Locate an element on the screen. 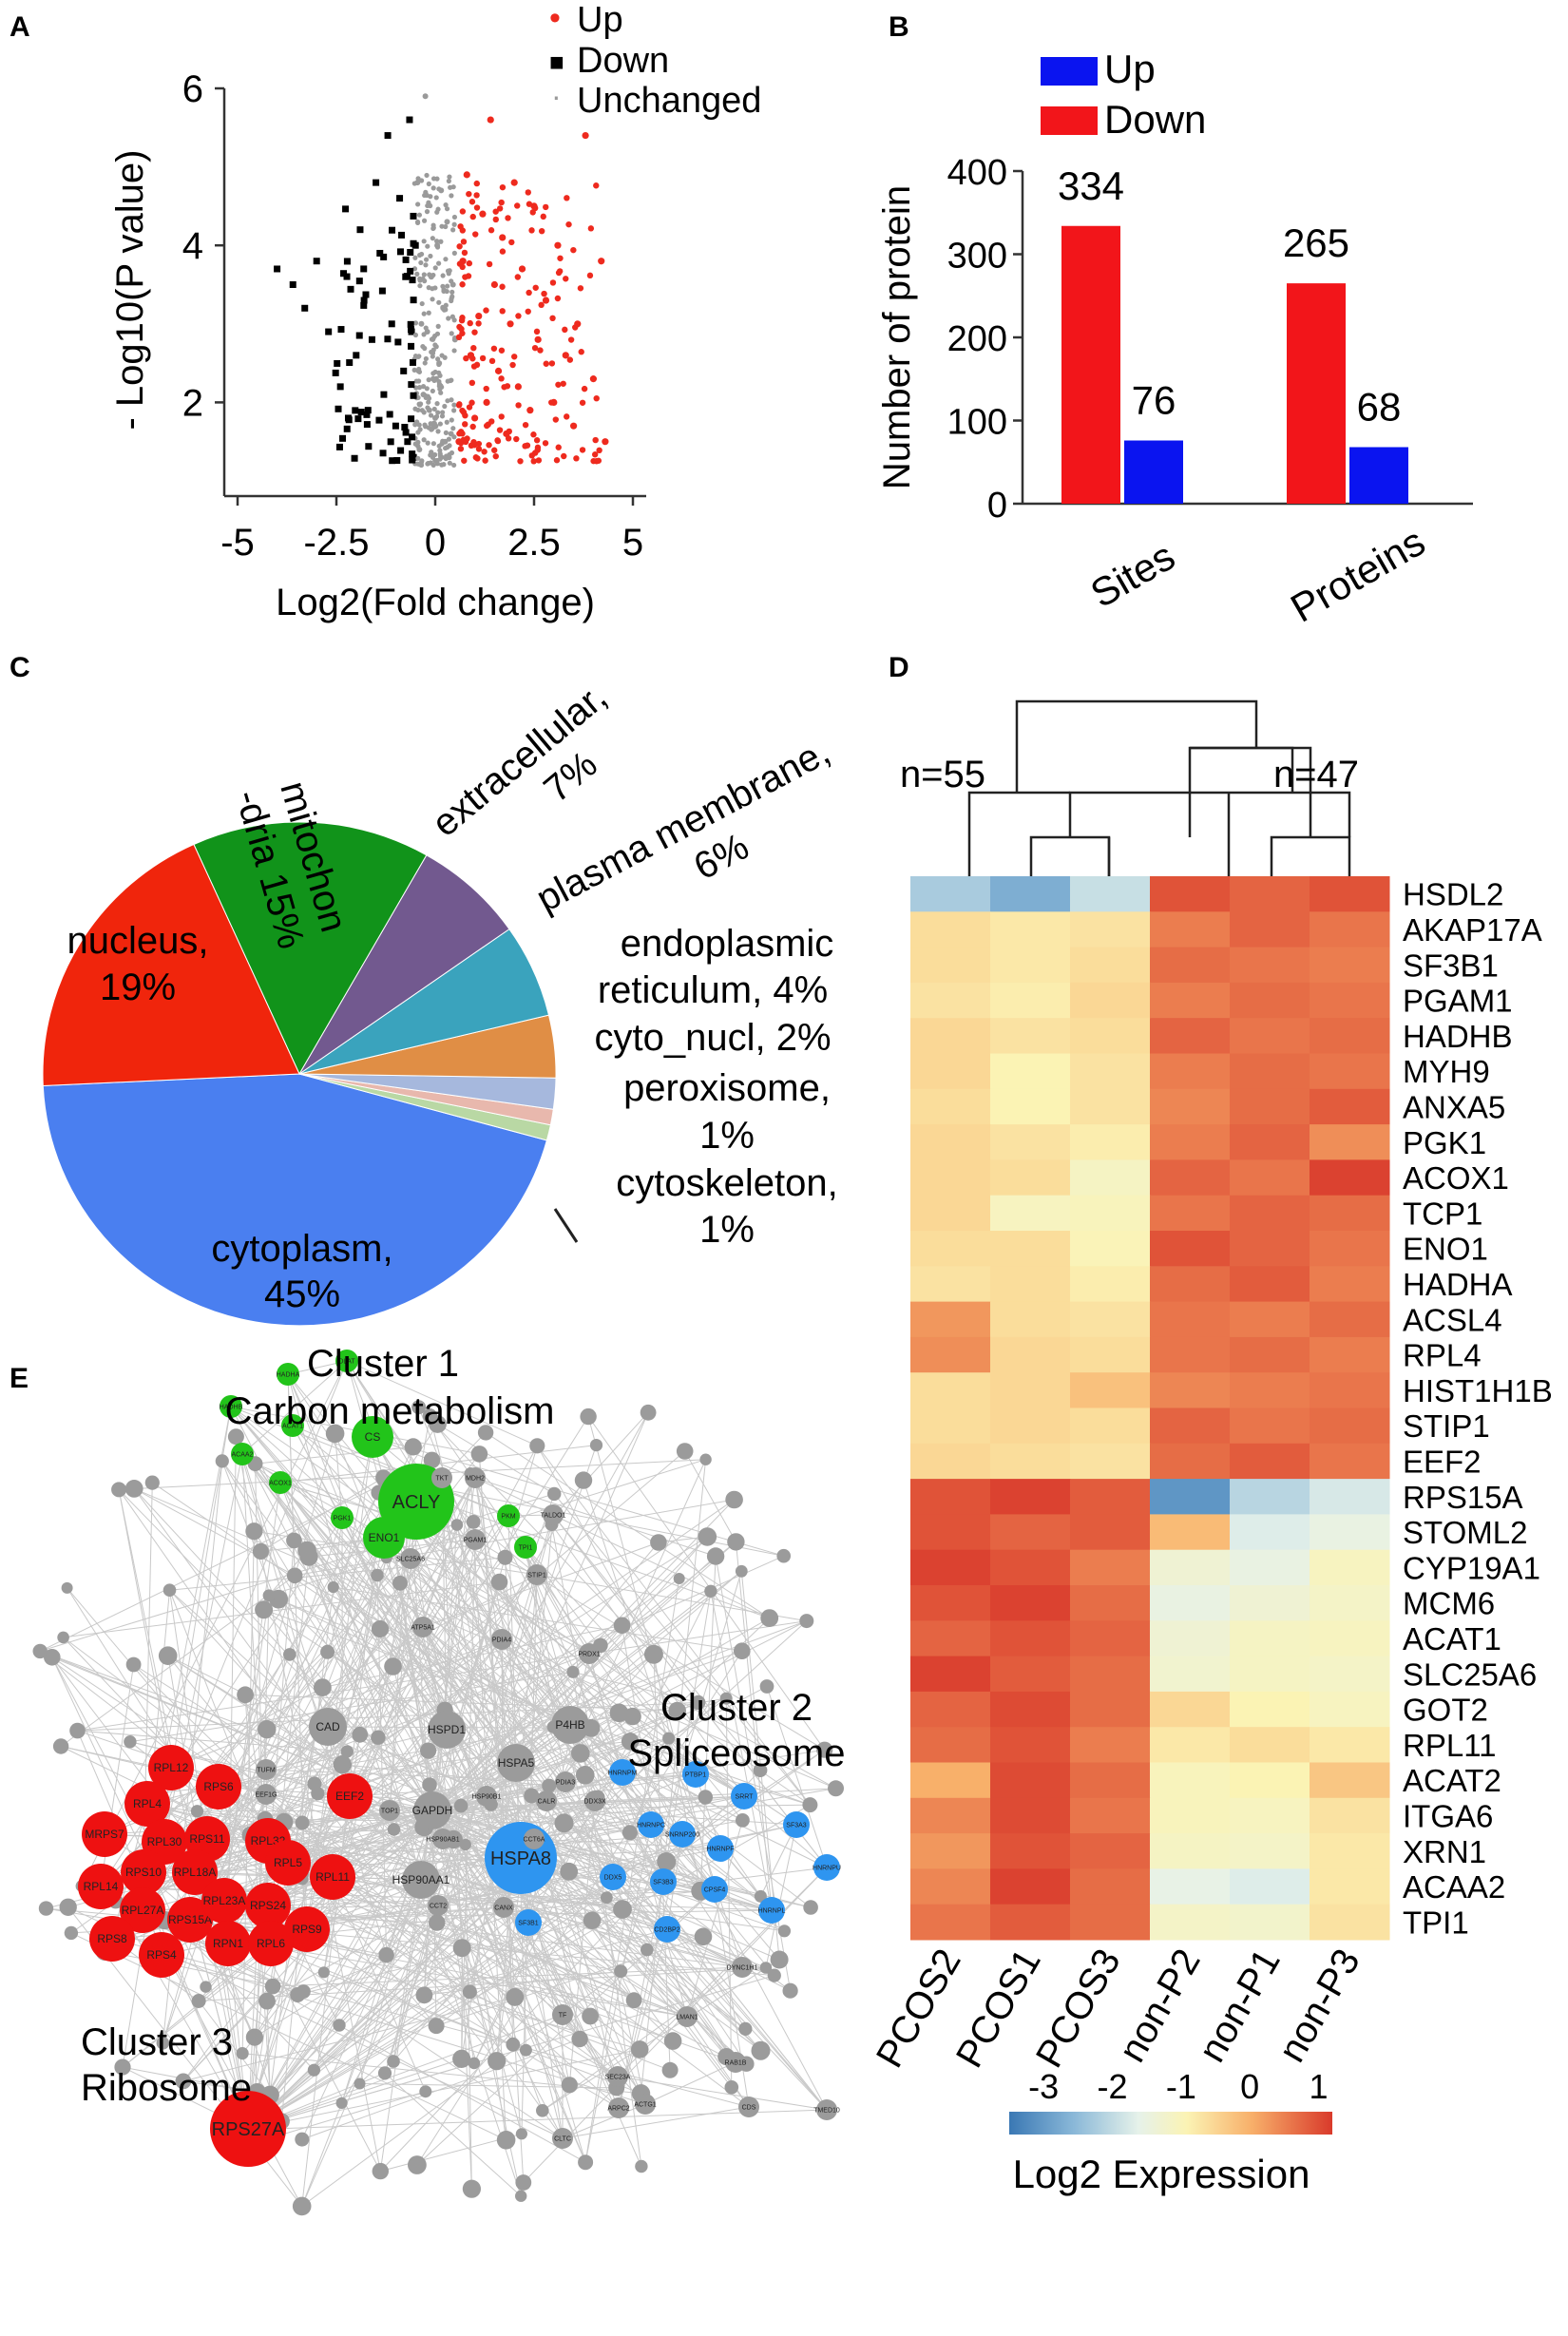  bar-down-sites is located at coordinates (1091, 365).